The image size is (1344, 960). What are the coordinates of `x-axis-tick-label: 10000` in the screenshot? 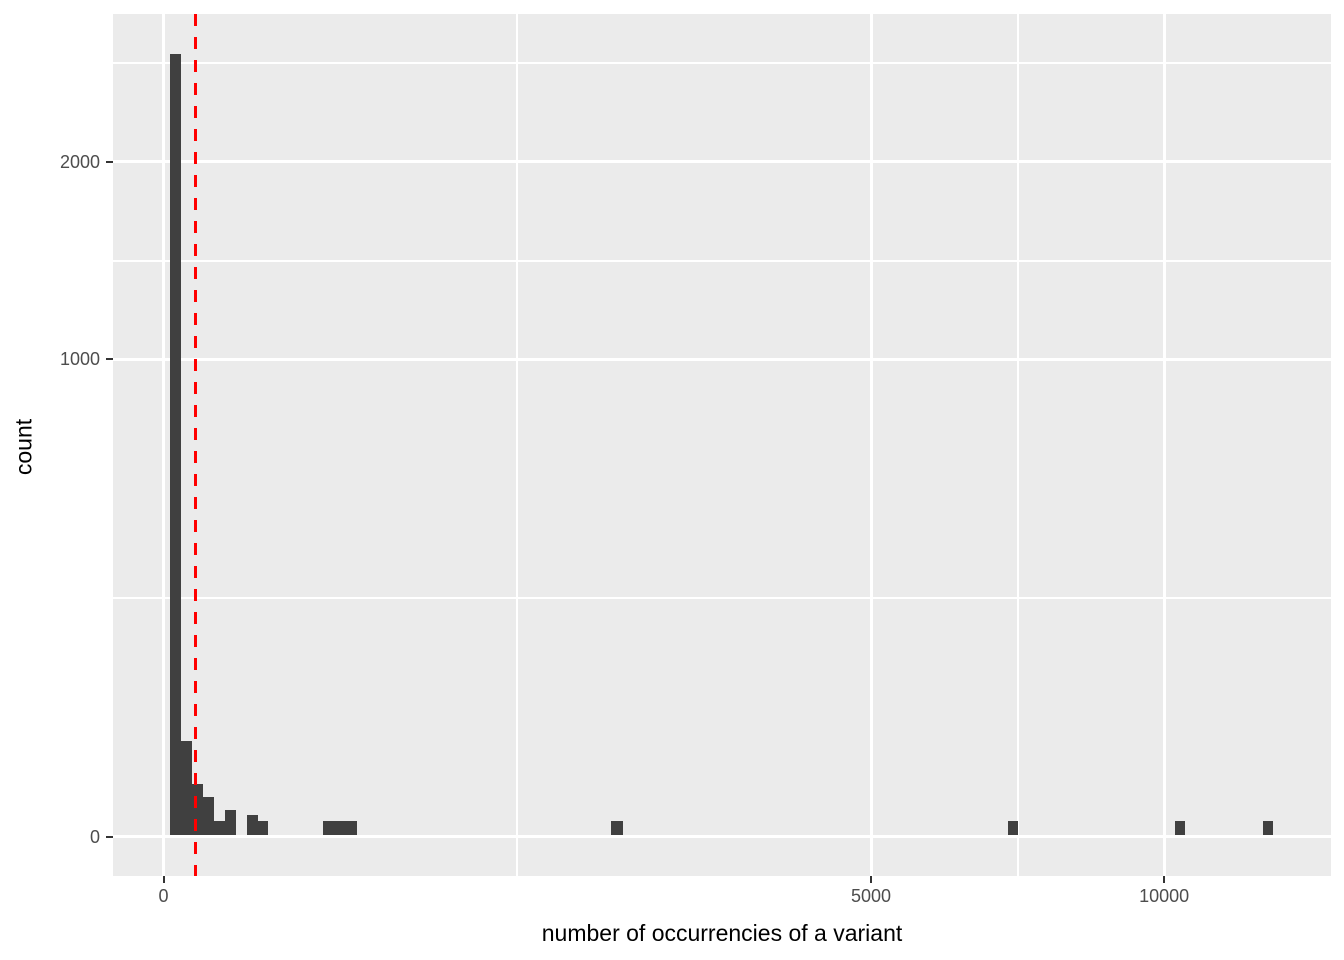 It's located at (1164, 896).